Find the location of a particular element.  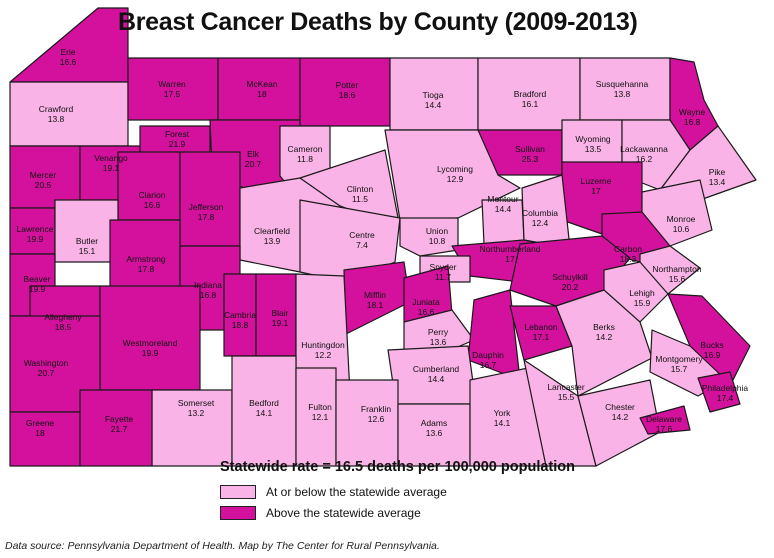

county-rate-northampton: 15.6 is located at coordinates (677, 279).